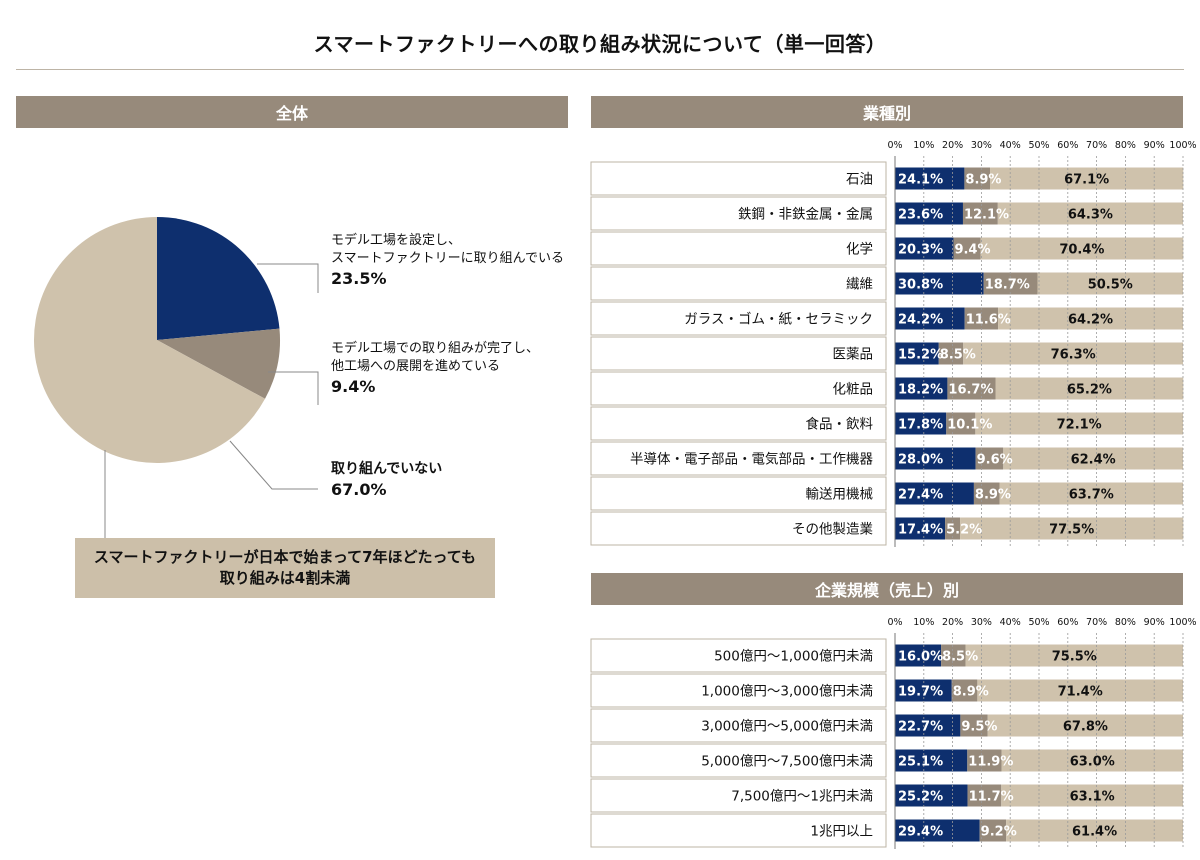 This screenshot has height=860, width=1200. I want to click on industry-tick-label: 40%, so click(1010, 145).